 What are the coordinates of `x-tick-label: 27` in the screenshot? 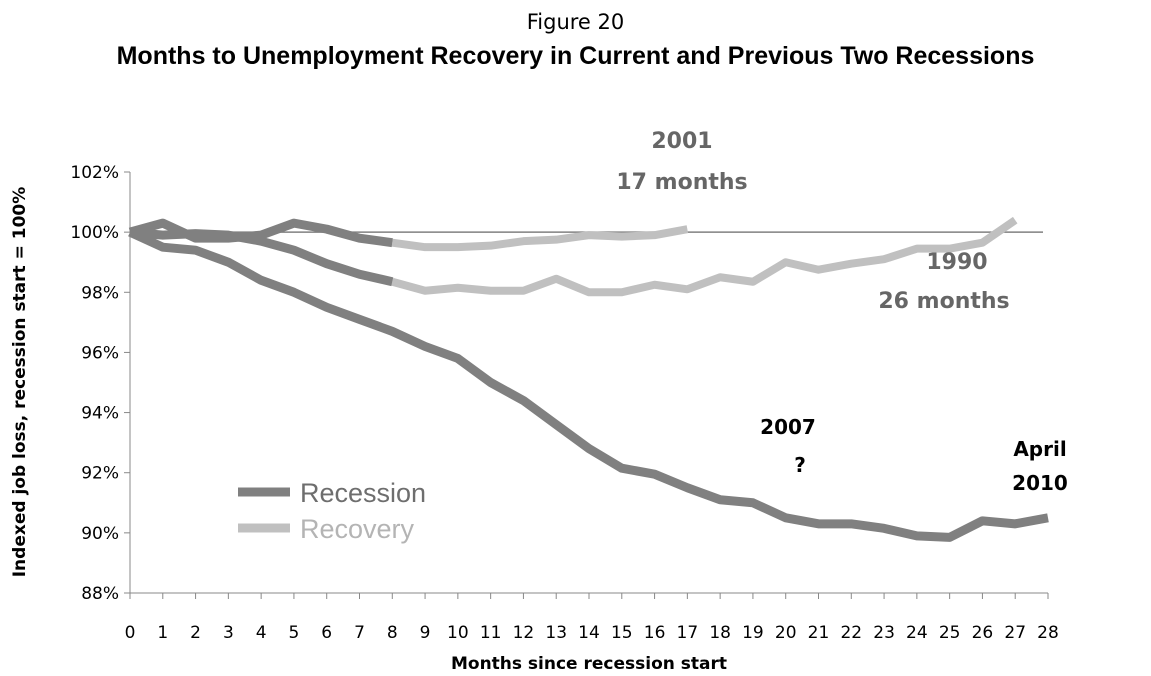 It's located at (1015, 633).